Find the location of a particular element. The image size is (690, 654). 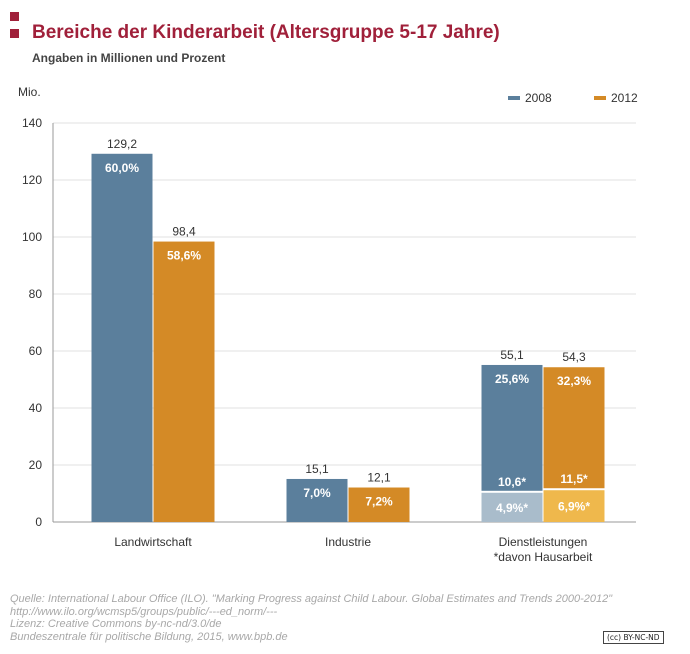

y-tick-label: 0 is located at coordinates (38, 522).